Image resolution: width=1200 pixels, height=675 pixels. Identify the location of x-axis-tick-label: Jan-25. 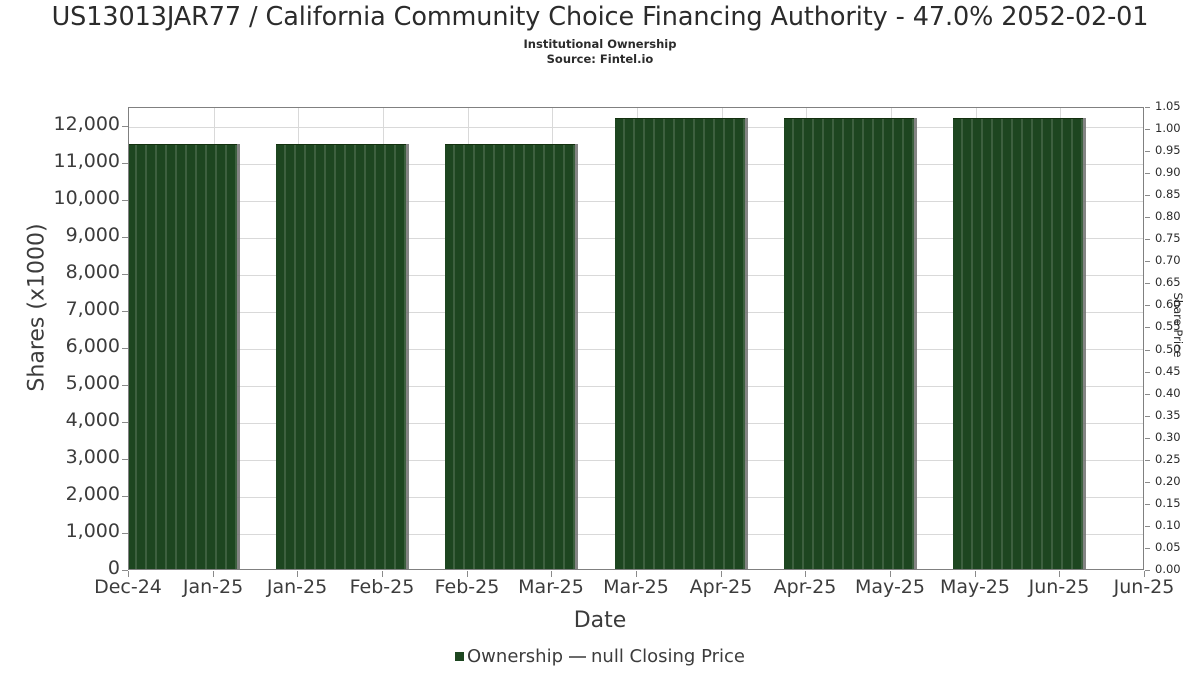
(213, 587).